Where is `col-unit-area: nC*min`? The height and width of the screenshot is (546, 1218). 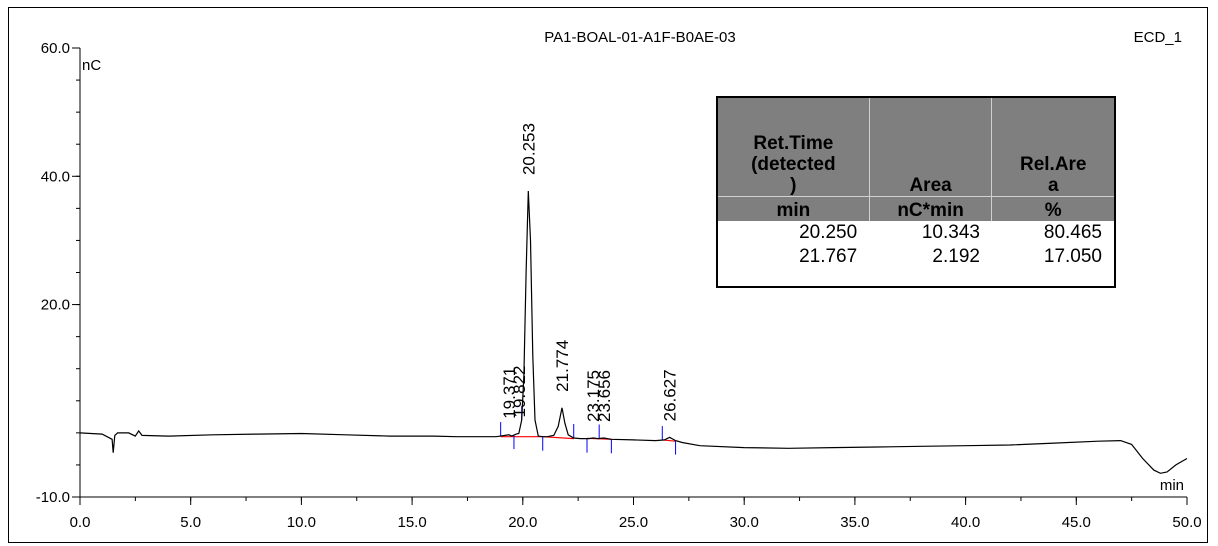 col-unit-area: nC*min is located at coordinates (931, 208).